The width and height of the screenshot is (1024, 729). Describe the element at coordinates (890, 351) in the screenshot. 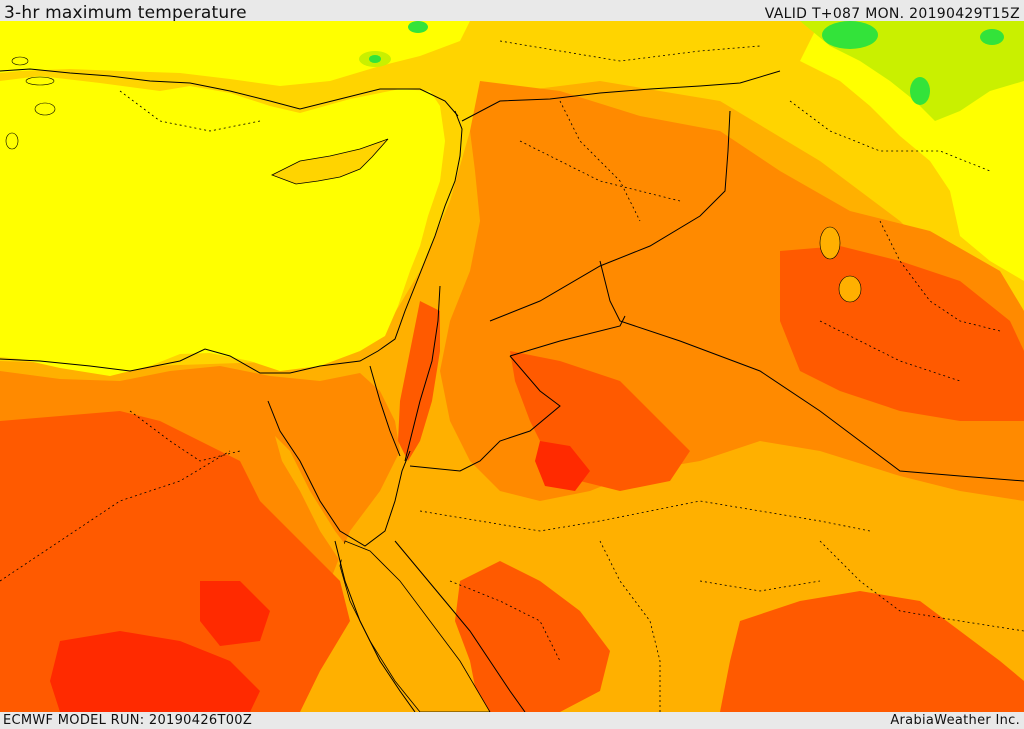

I see `boundary-iraq-b` at that location.